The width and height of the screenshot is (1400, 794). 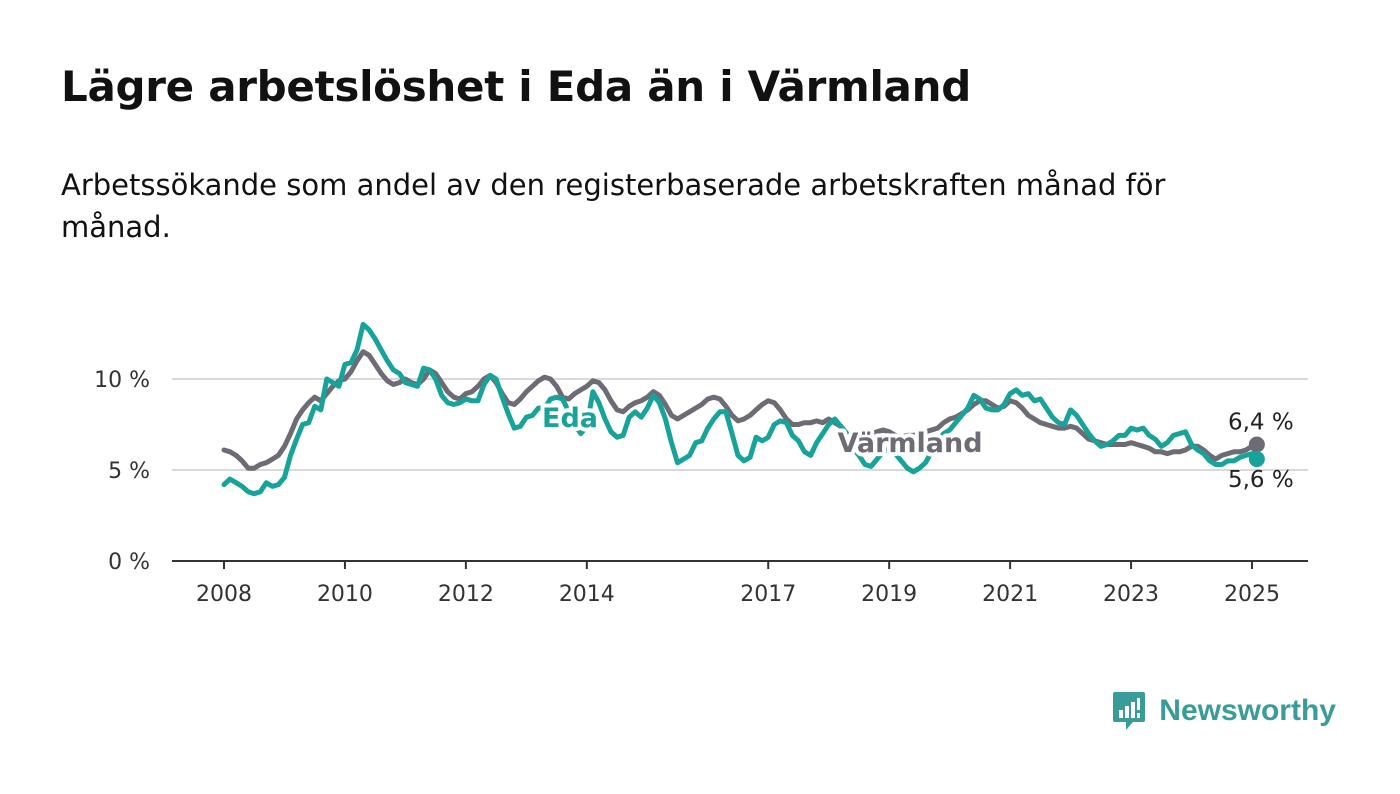 I want to click on x-tick-label: 2010, so click(x=345, y=594).